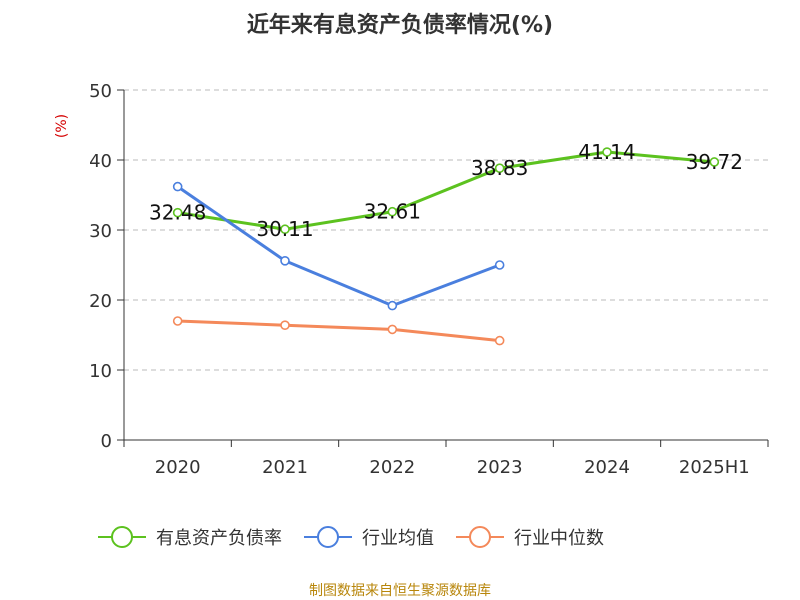  I want to click on y-tick-label: 40, so click(100, 161).